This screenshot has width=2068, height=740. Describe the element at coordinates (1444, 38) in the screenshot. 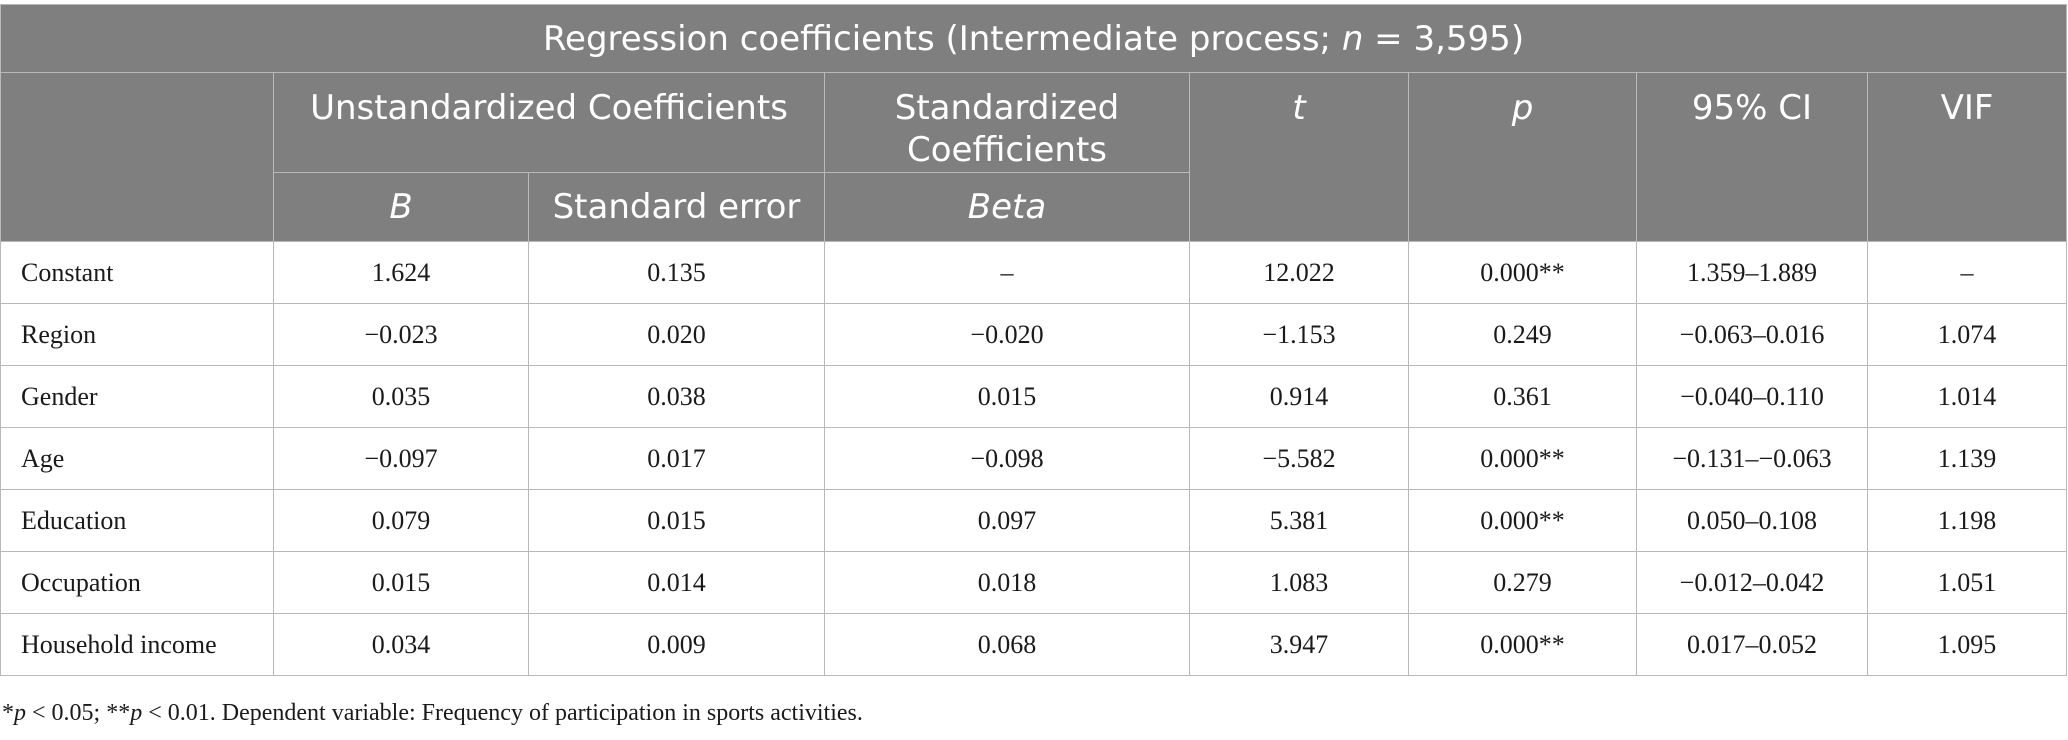

I see `title-suffix: = 3,595)` at that location.